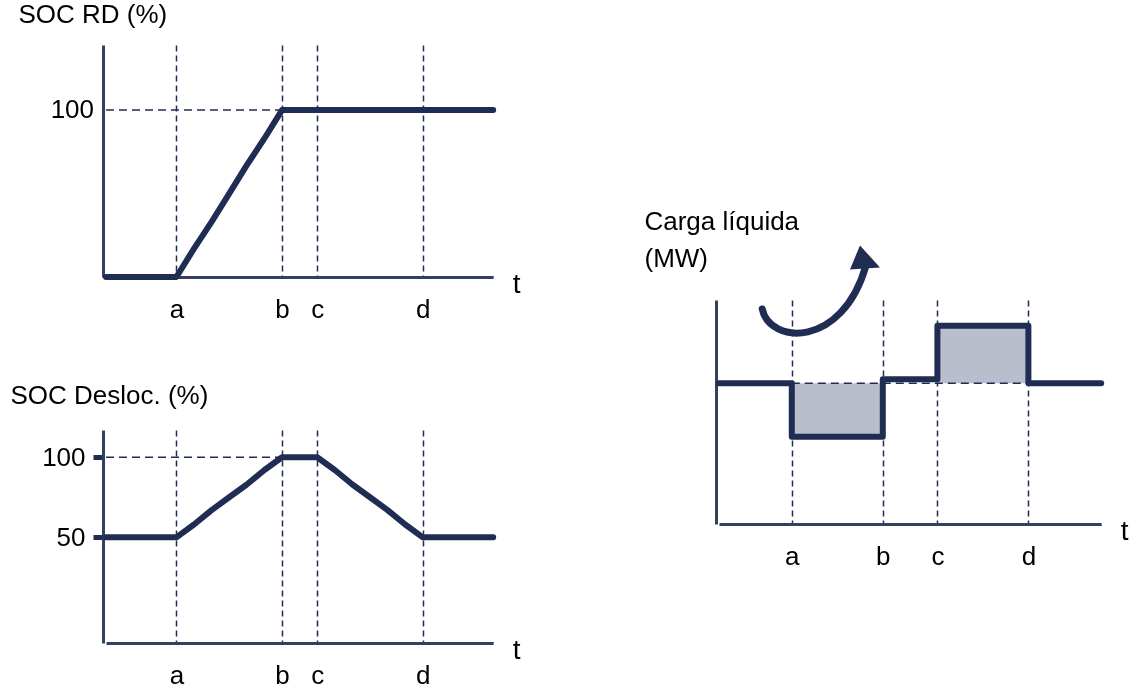 This screenshot has width=1139, height=700. What do you see at coordinates (722, 239) in the screenshot?
I see `y-axis-title: Carga líquida (MW)` at bounding box center [722, 239].